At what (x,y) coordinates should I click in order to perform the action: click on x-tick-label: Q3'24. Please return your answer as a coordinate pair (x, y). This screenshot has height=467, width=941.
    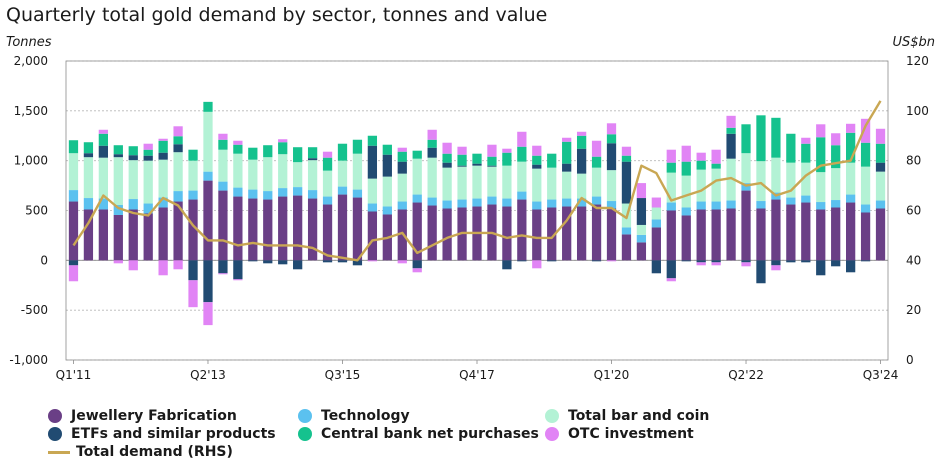
    Looking at the image, I should click on (881, 375).